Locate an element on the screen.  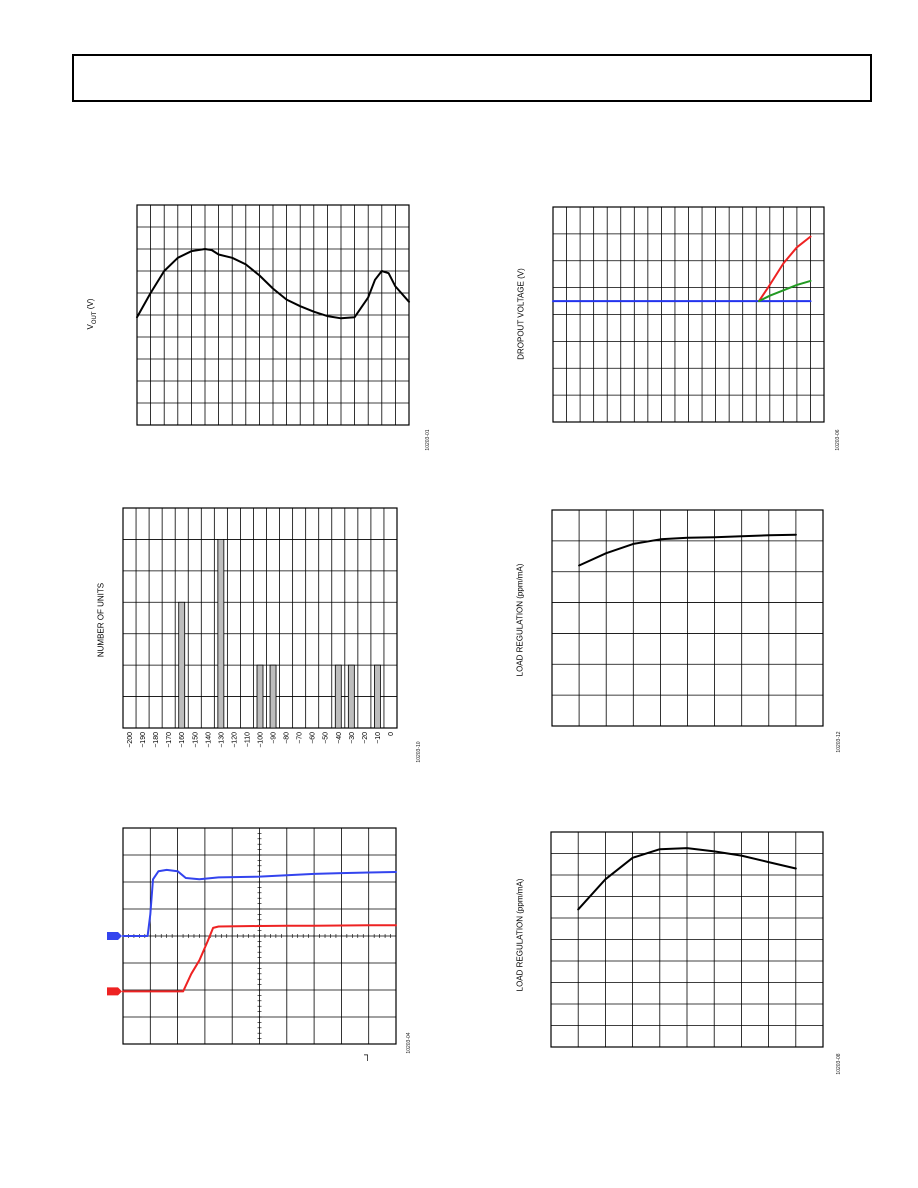
page-header-box is located at coordinates (472, 78).